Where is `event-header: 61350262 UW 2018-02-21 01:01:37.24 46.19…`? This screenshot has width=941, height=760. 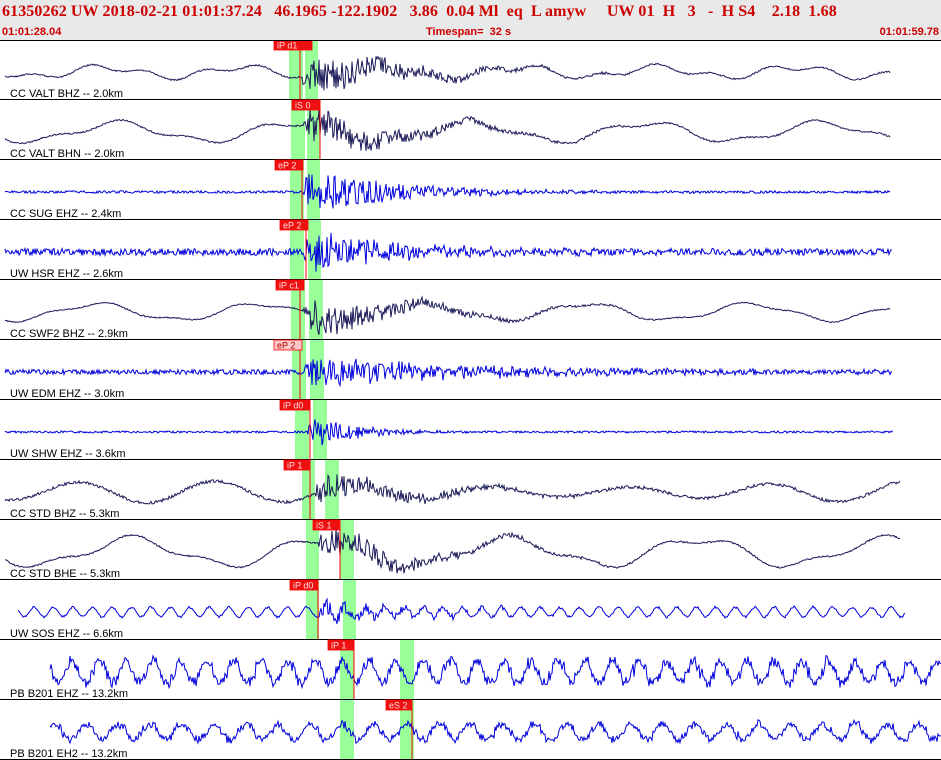
event-header: 61350262 UW 2018-02-21 01:01:37.24 46.19… is located at coordinates (470, 20).